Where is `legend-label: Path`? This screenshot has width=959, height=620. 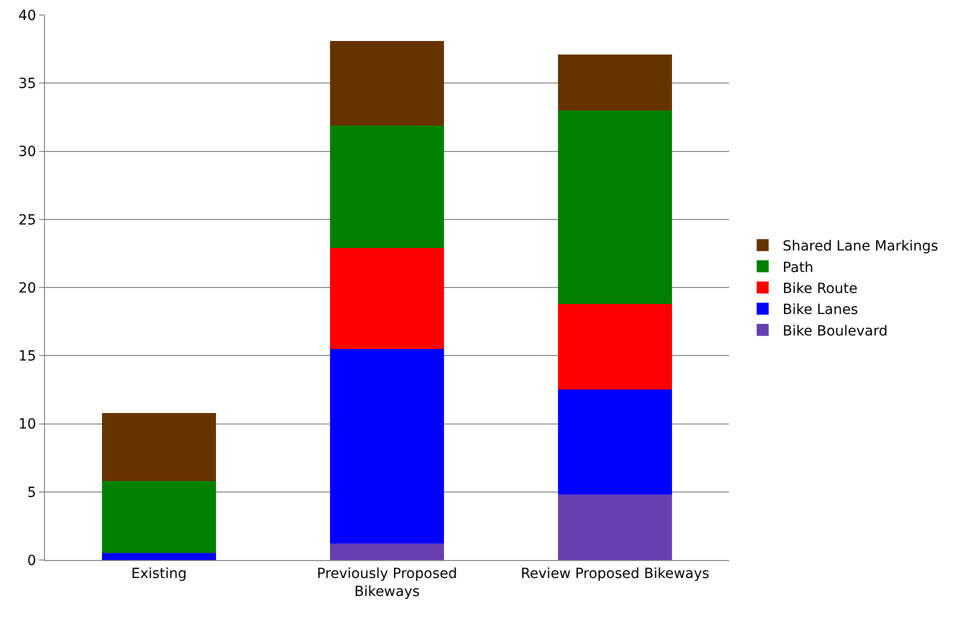 legend-label: Path is located at coordinates (798, 268).